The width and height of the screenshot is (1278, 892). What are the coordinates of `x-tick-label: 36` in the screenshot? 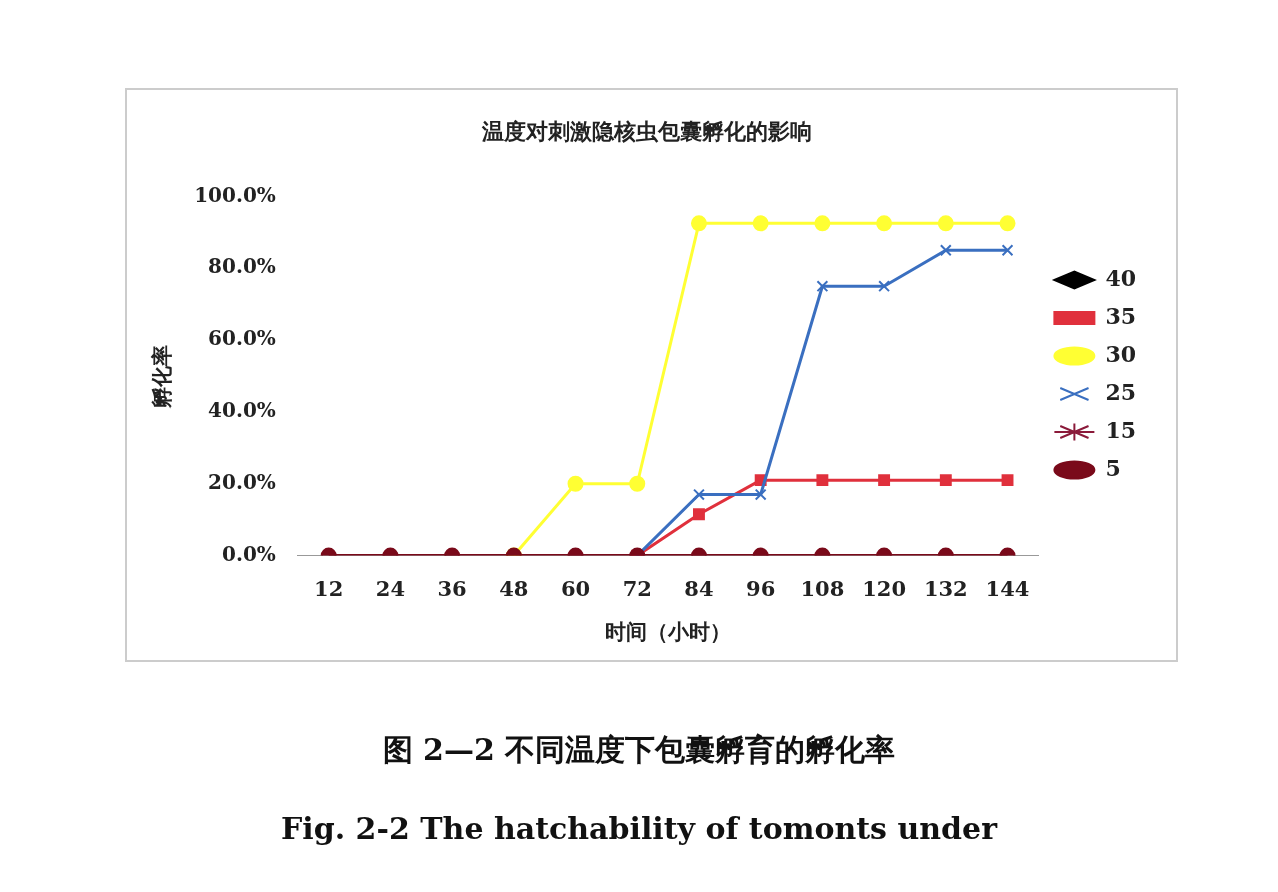 It's located at (452, 588).